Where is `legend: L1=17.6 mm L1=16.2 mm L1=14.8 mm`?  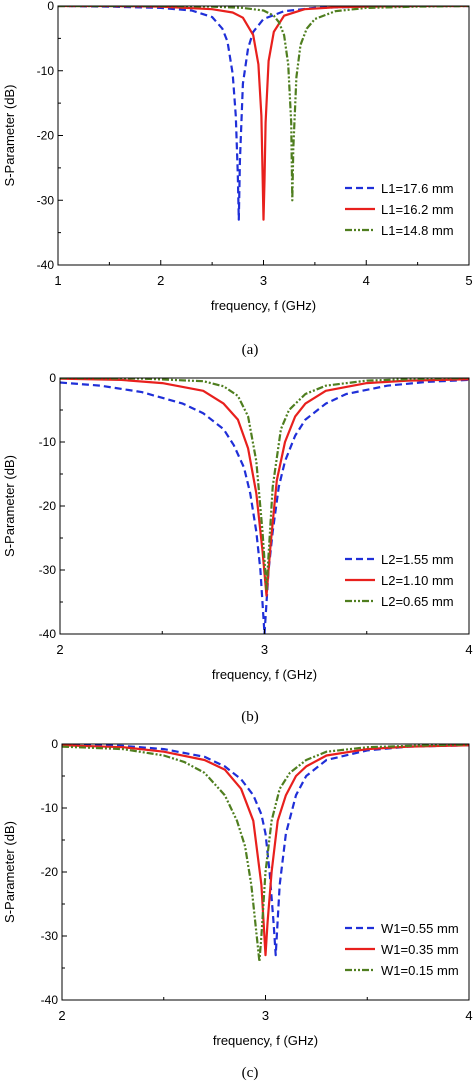
legend: L1=17.6 mm L1=16.2 mm L1=14.8 mm is located at coordinates (399, 209).